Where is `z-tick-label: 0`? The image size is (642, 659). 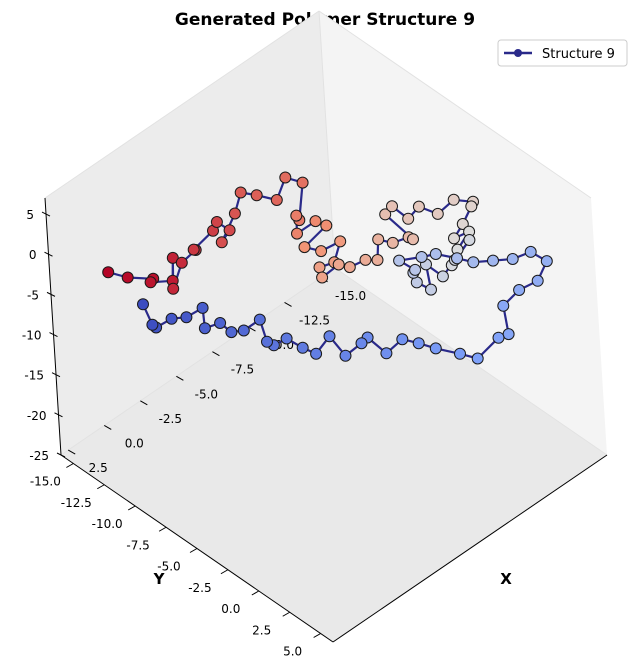 z-tick-label: 0 is located at coordinates (33, 255).